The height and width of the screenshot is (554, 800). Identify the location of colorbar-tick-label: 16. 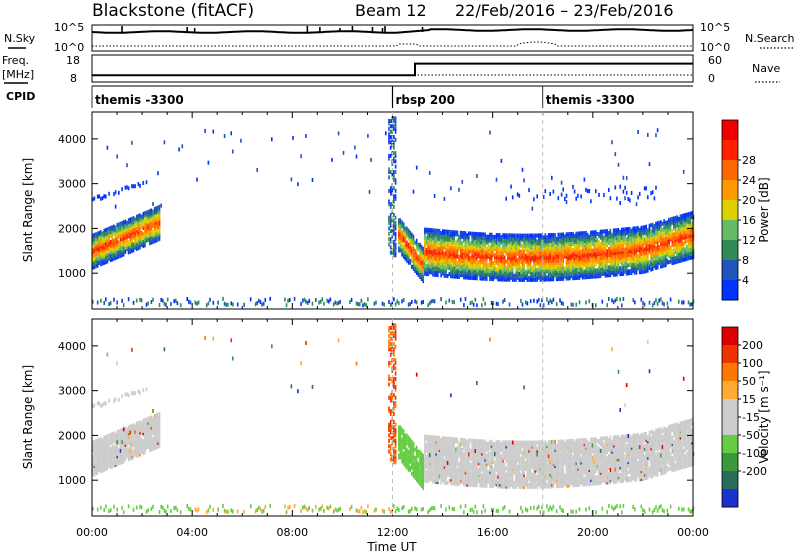
(749, 220).